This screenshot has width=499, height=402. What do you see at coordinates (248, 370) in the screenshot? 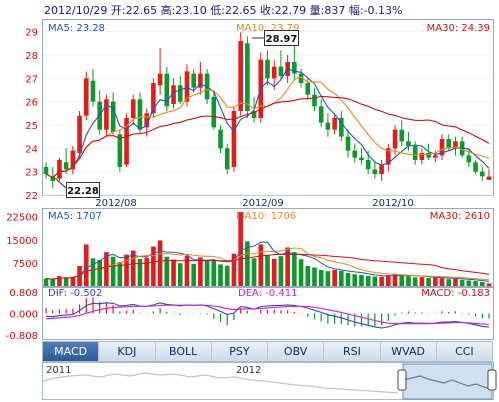
I see `navigator-year-label: 2012` at bounding box center [248, 370].